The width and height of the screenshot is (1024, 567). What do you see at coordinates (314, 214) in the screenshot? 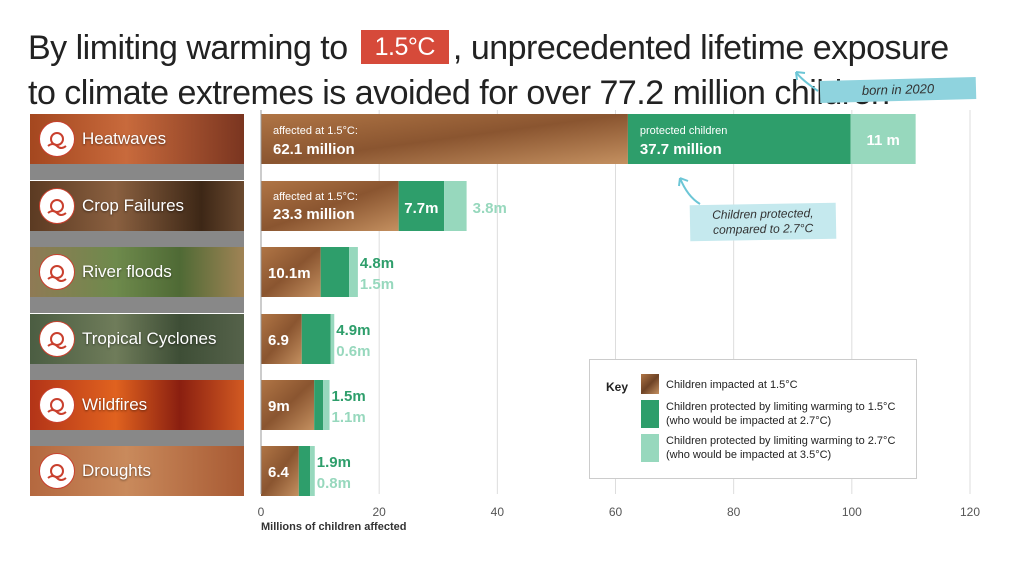
I see `data-label-impacted: 23.3 million` at bounding box center [314, 214].